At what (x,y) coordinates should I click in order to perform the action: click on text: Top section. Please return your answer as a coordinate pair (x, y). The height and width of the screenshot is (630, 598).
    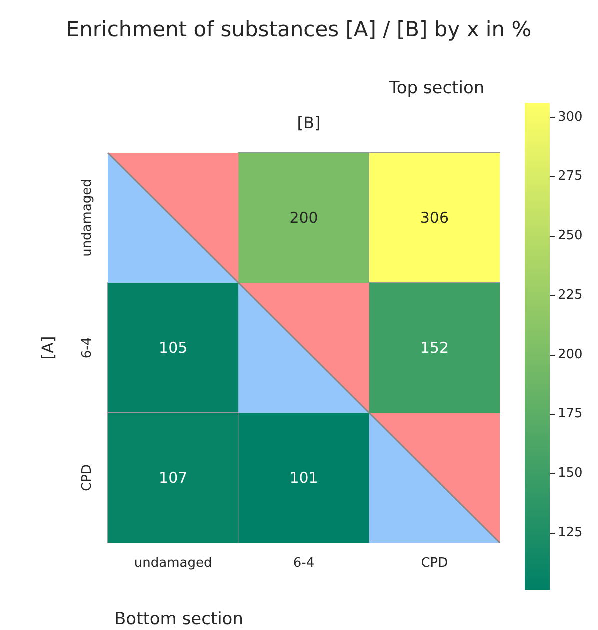
    Looking at the image, I should click on (436, 88).